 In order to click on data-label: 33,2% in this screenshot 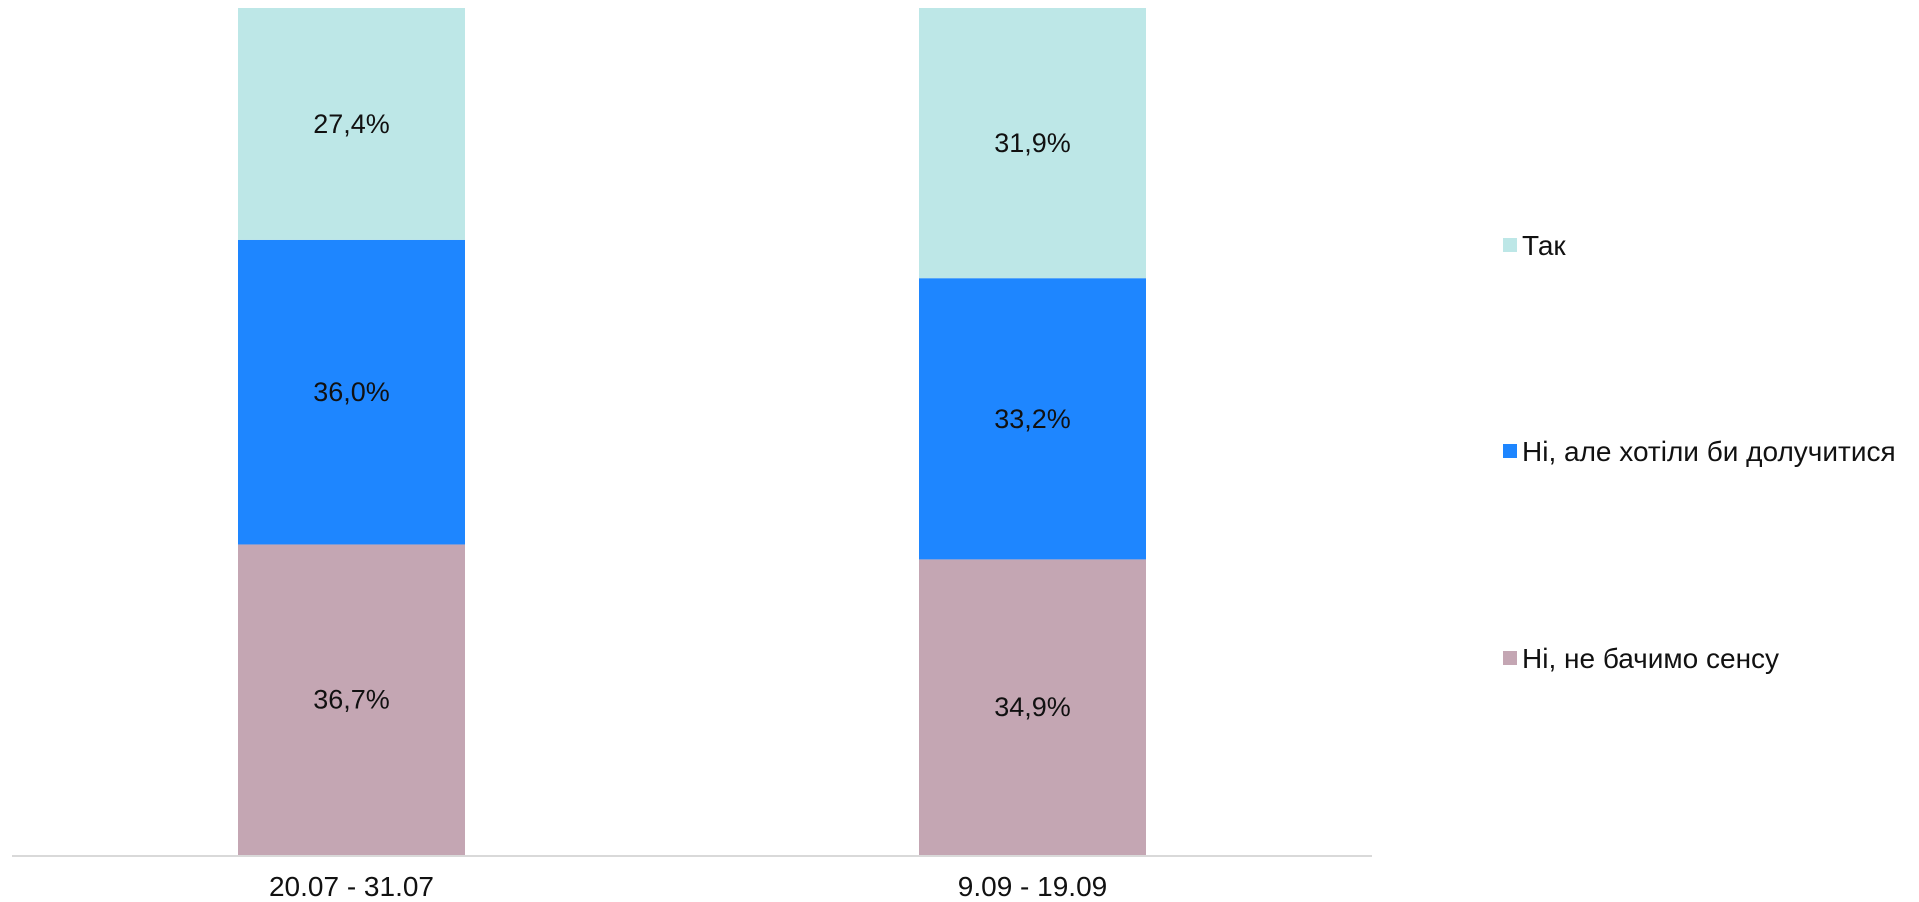, I will do `click(1032, 419)`.